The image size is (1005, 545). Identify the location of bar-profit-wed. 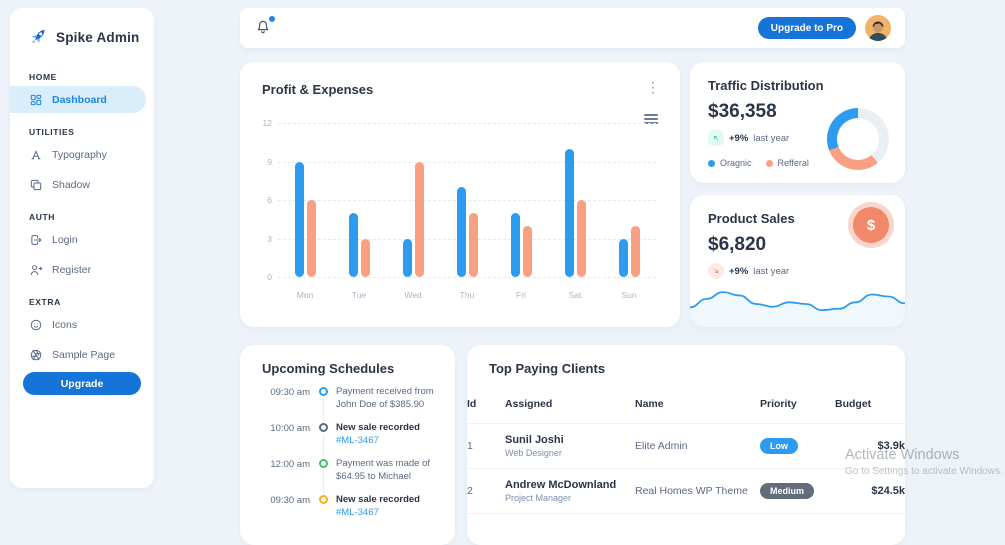
(407, 257).